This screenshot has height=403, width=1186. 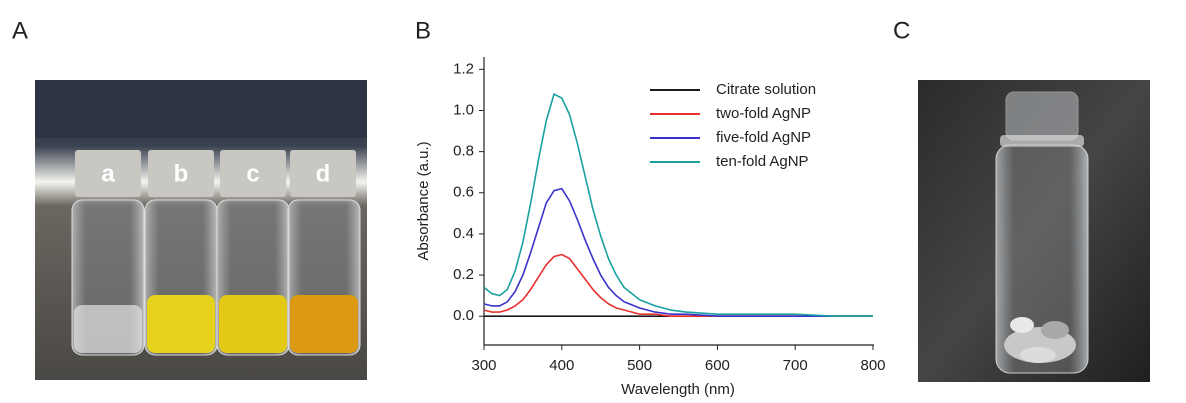 I want to click on x-tick-label: 800, so click(x=872, y=365).